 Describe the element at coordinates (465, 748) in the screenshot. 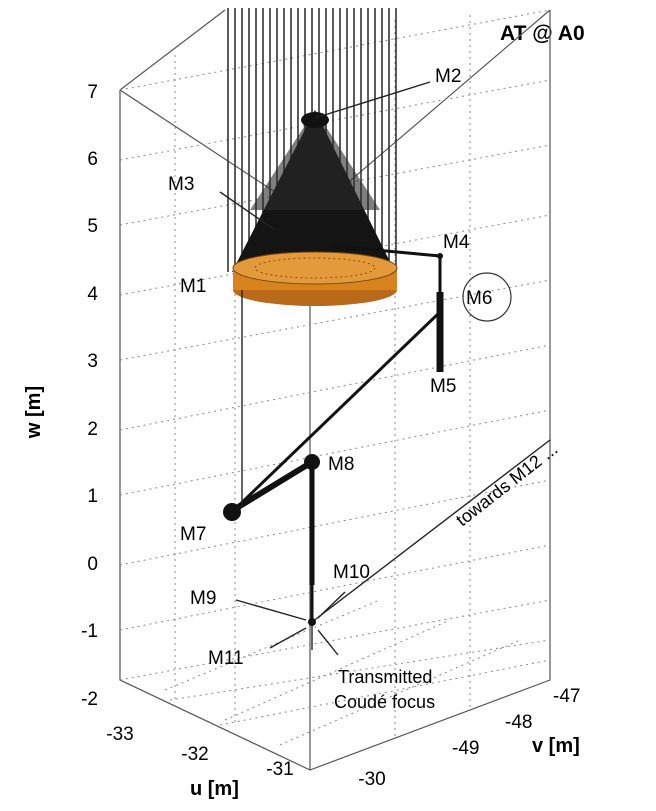

I see `v-tick: -49` at that location.